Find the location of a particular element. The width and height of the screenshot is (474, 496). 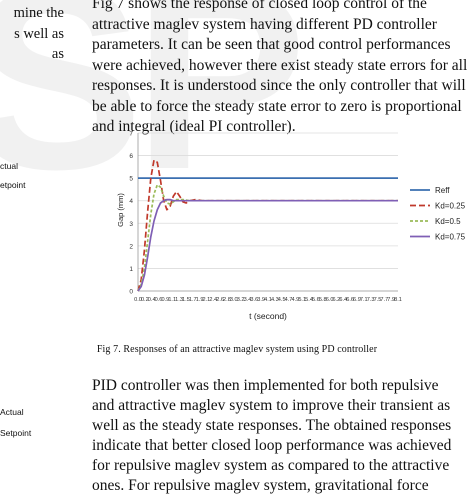

left-line: as is located at coordinates (57, 54).